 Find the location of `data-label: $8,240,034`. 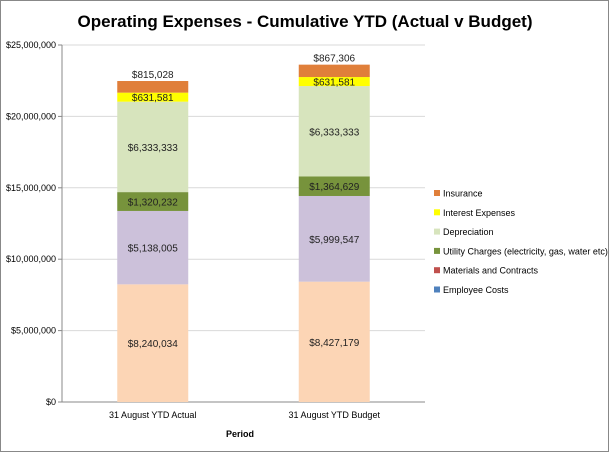

data-label: $8,240,034 is located at coordinates (153, 344).